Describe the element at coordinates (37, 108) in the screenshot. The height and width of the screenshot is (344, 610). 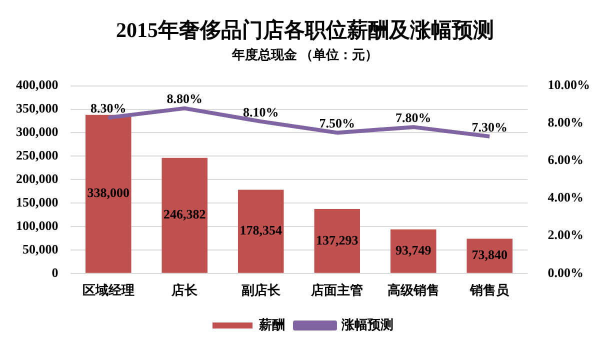
I see `y-tick-label: 350,000` at that location.